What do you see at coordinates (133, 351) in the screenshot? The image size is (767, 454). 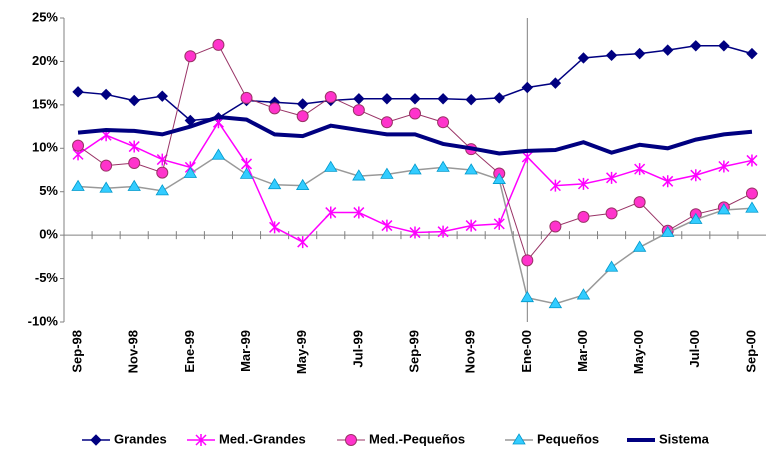 I see `x-tick-label: Nov-98` at bounding box center [133, 351].